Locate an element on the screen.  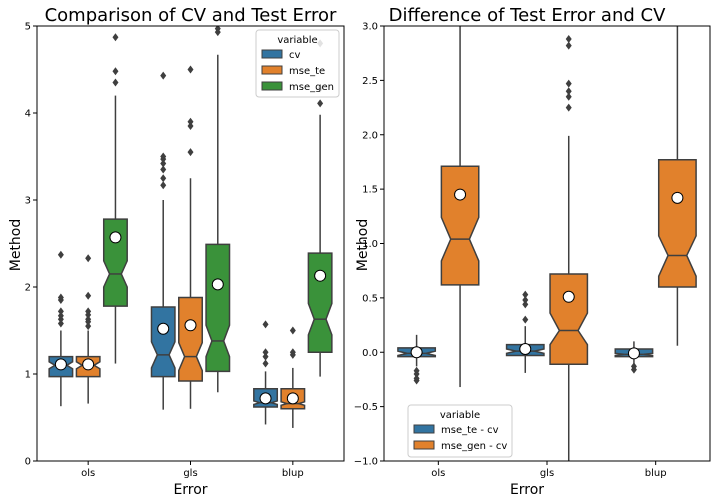
box-mse-gen-ols is located at coordinates (115, 198).